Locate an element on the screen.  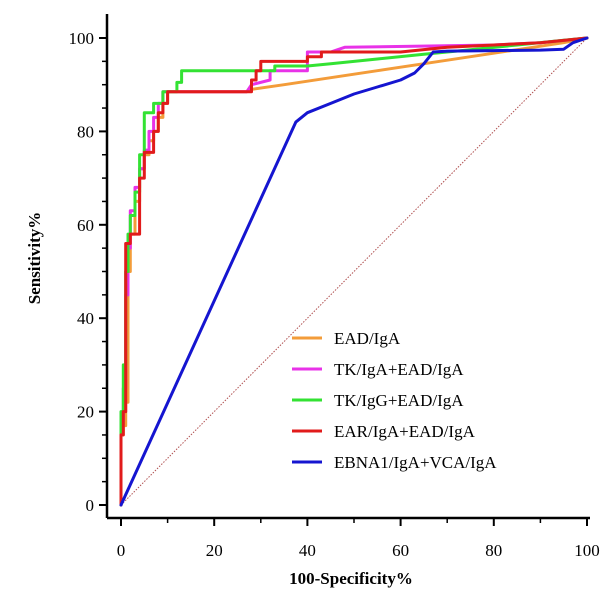
y-tick-label: 0 is located at coordinates (90, 505).